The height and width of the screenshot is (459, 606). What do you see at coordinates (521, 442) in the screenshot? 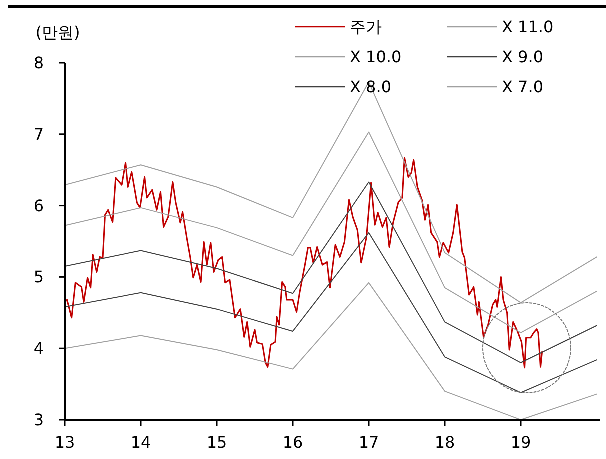
I see `x-tick-label: 19` at bounding box center [521, 442].